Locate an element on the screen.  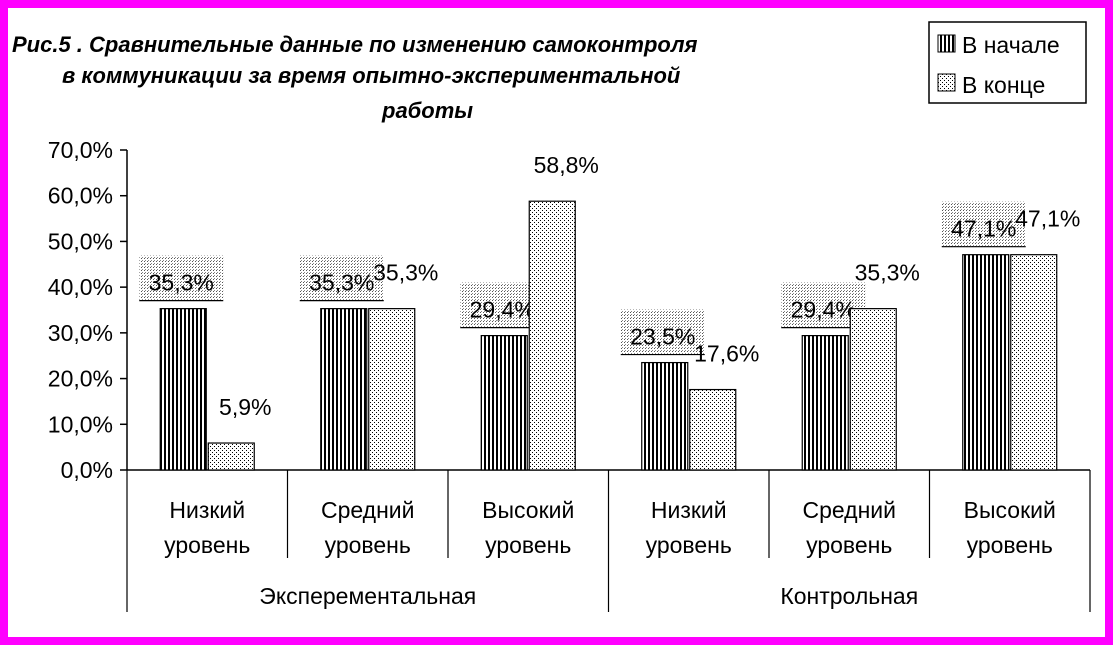
legend-label-end: В конце is located at coordinates (1003, 85).